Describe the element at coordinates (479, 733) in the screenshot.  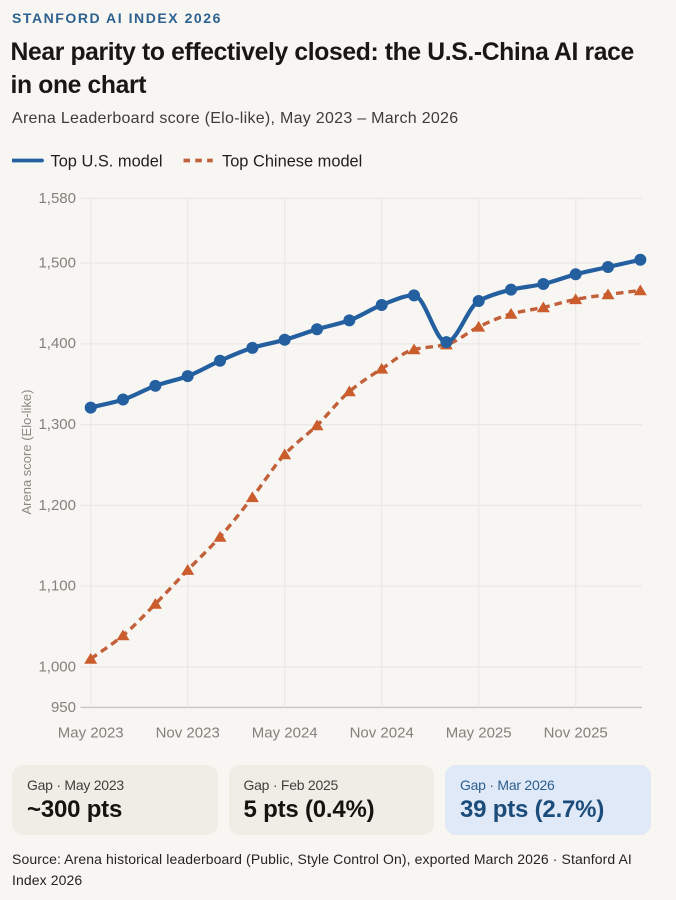
I see `svg-text: May 2025` at that location.